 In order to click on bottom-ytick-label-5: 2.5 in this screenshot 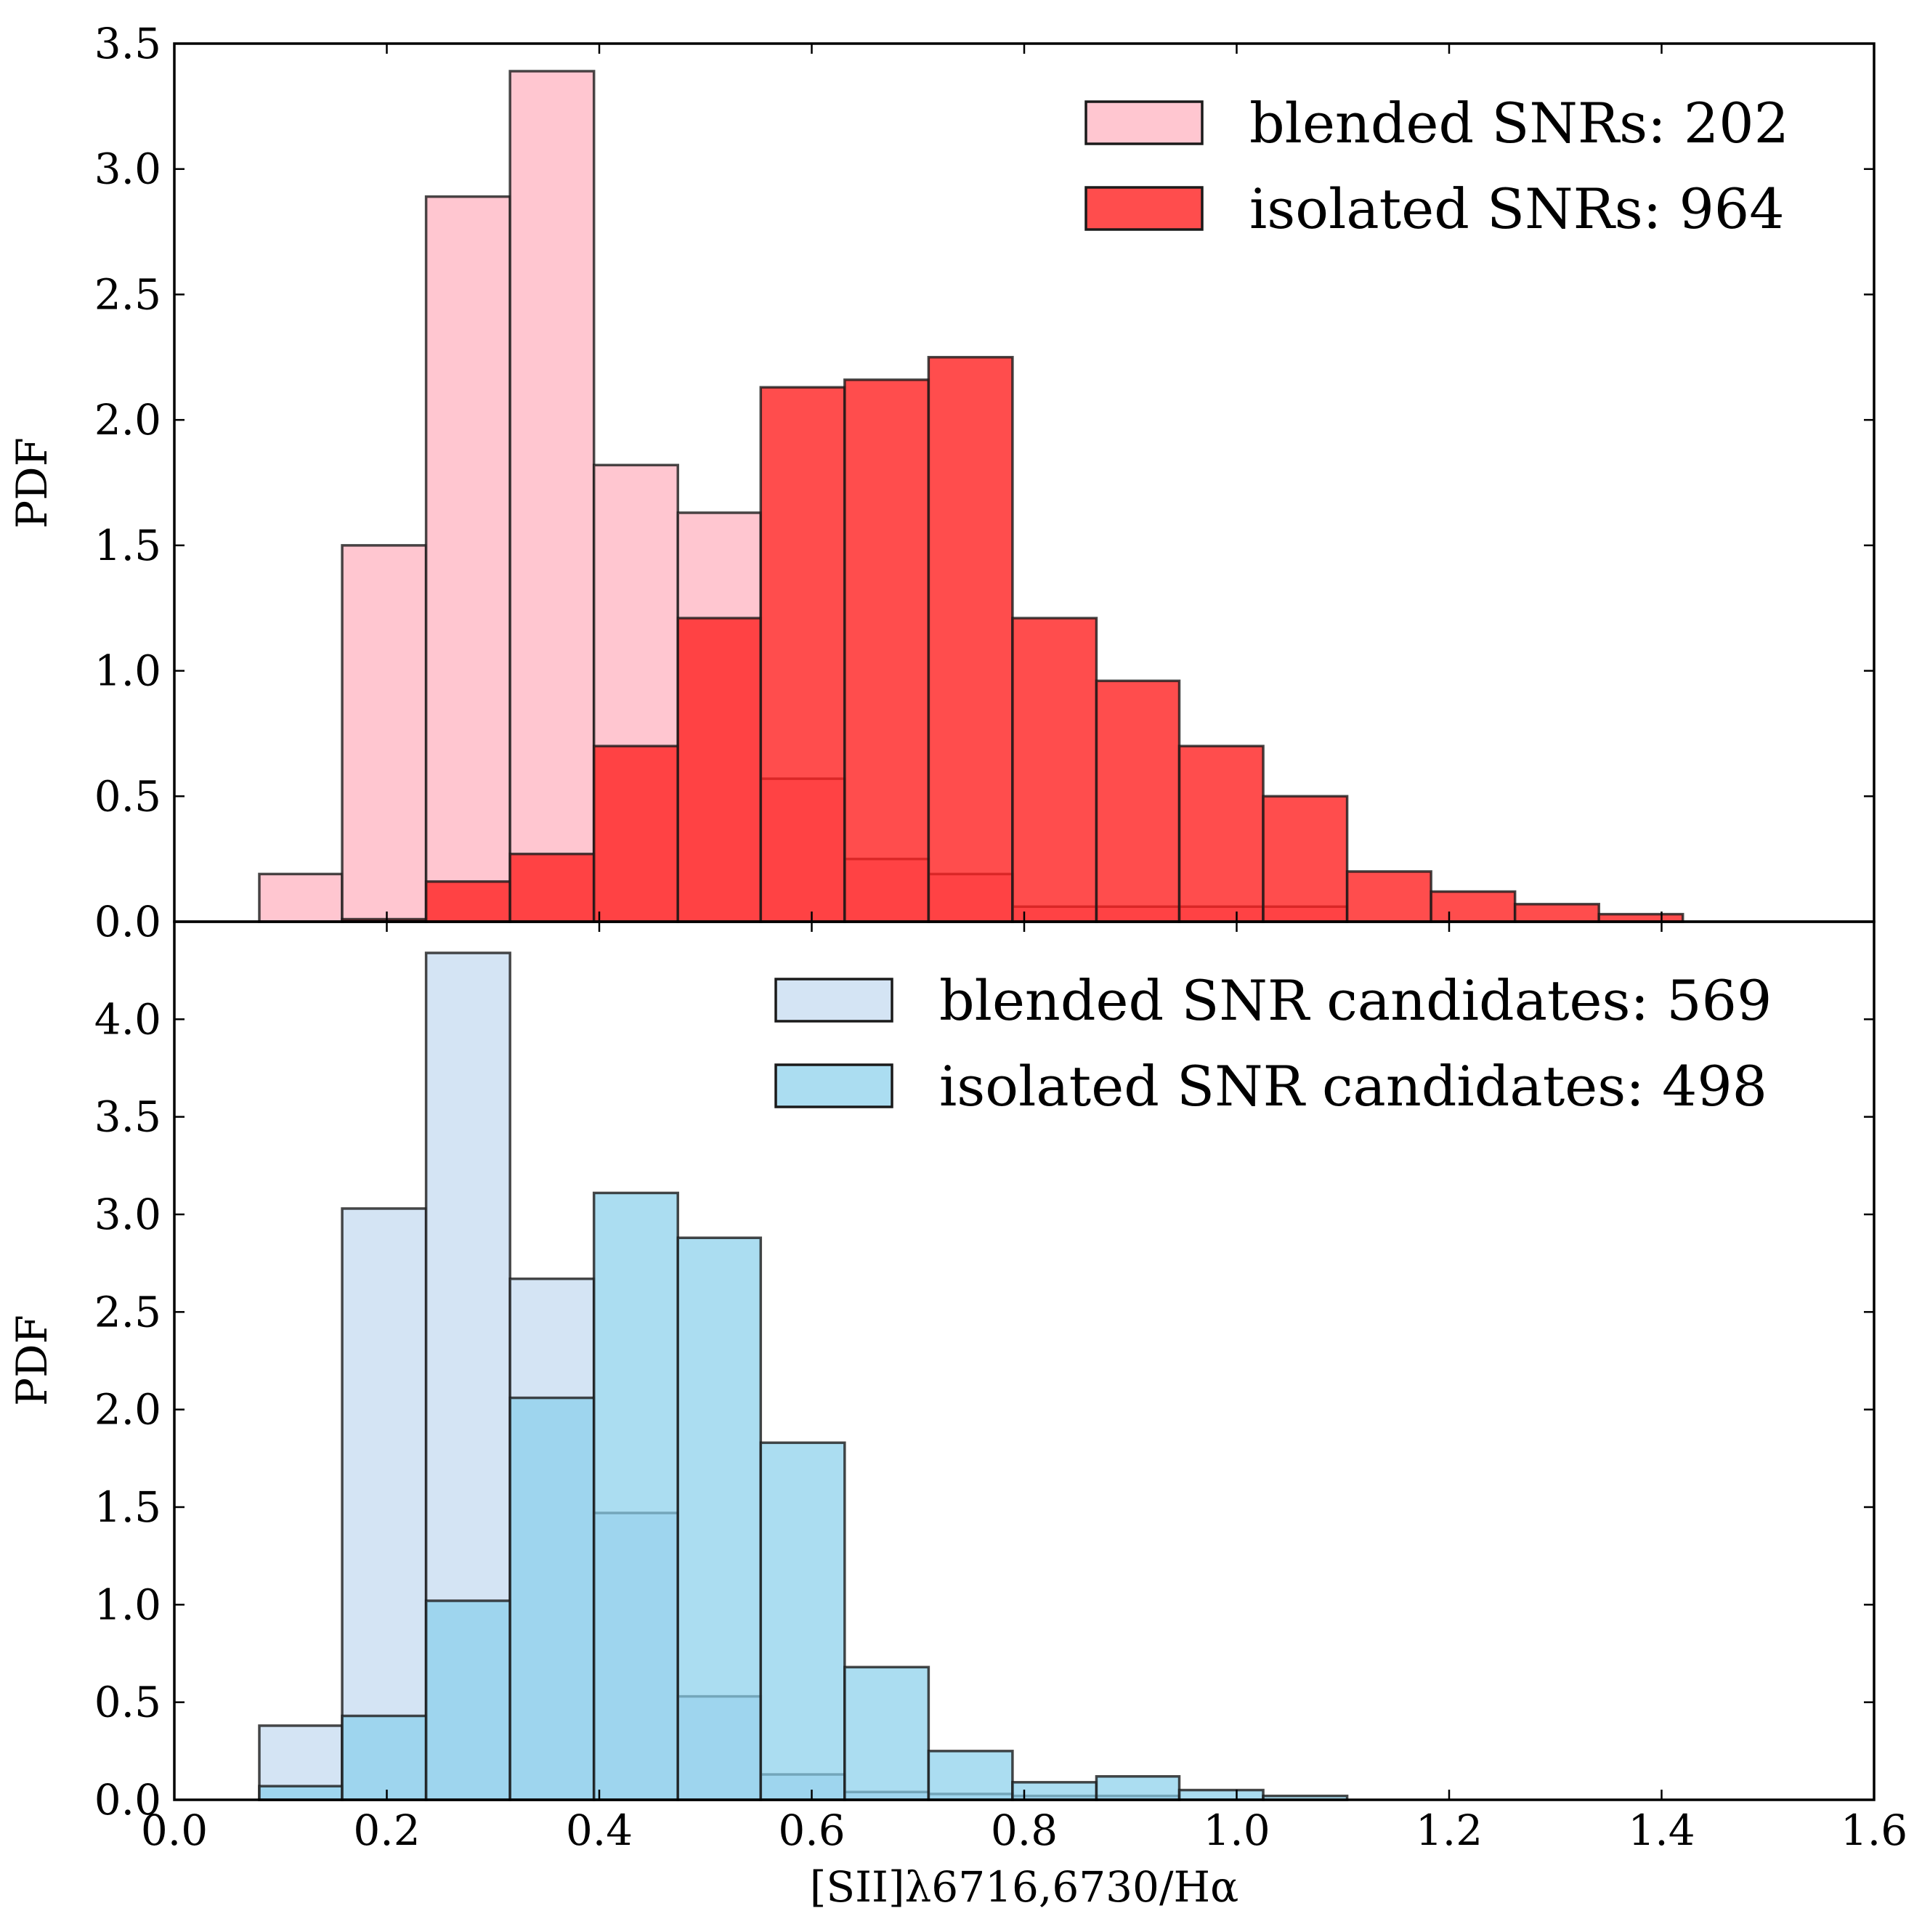, I will do `click(127, 1311)`.